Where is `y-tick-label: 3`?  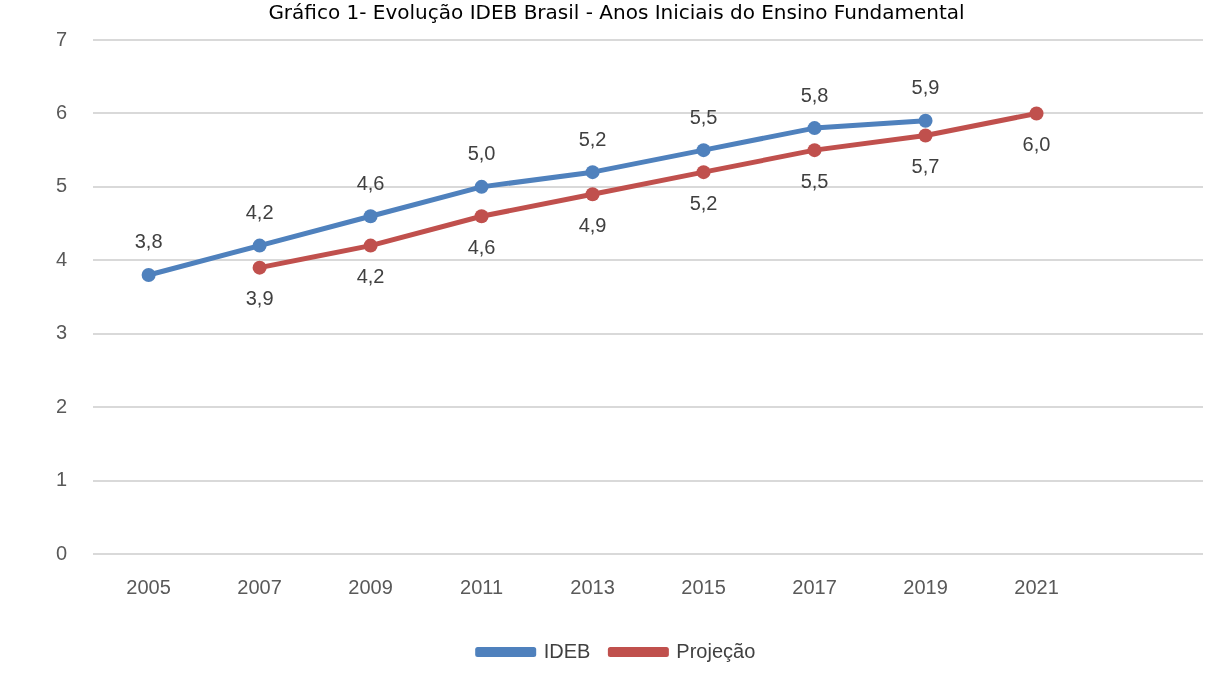
y-tick-label: 3 is located at coordinates (62, 332).